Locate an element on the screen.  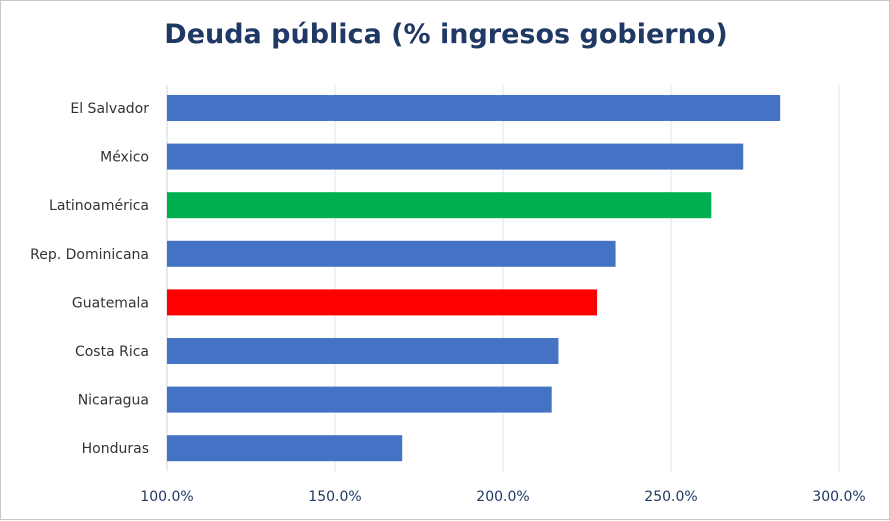
category-label: Latinoamérica is located at coordinates (99, 206).